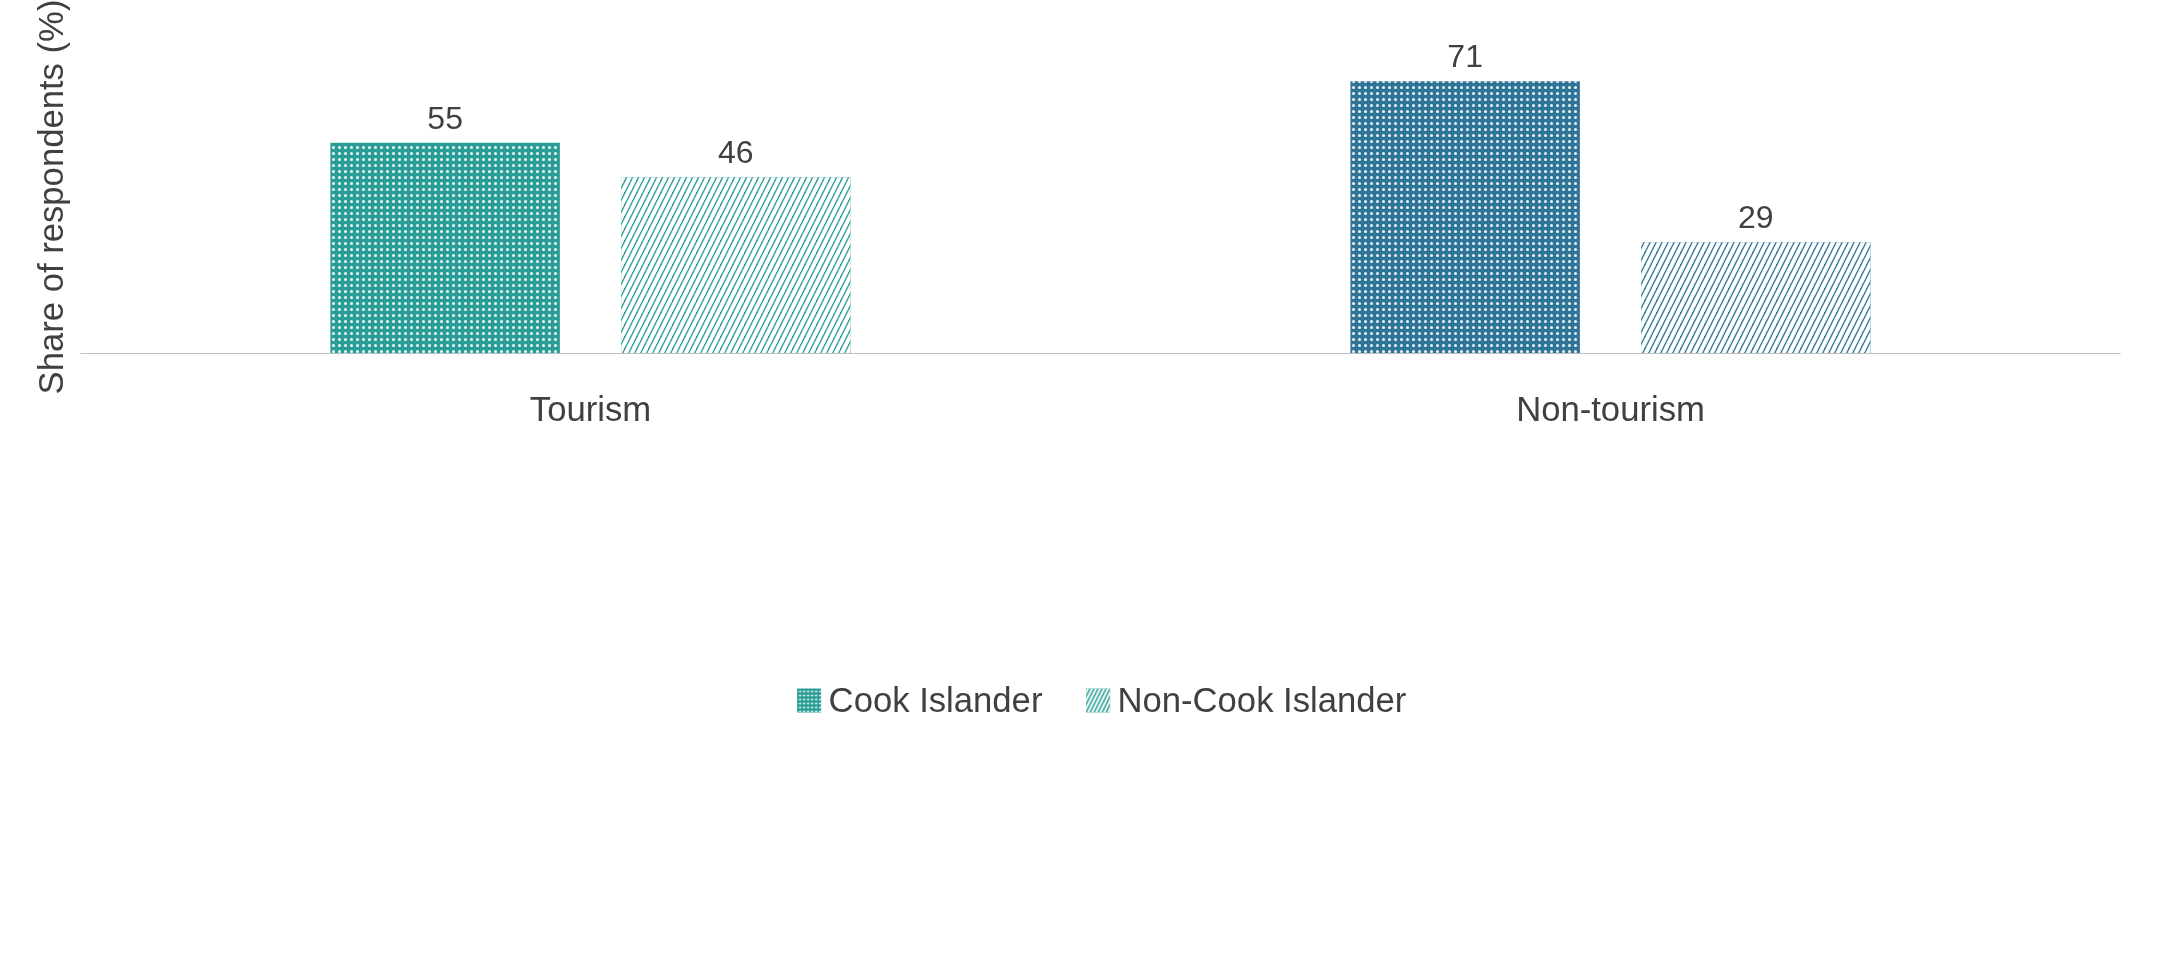 This screenshot has height=967, width=2183. Describe the element at coordinates (1610, 408) in the screenshot. I see `x-tick-label: Non-tourism` at that location.